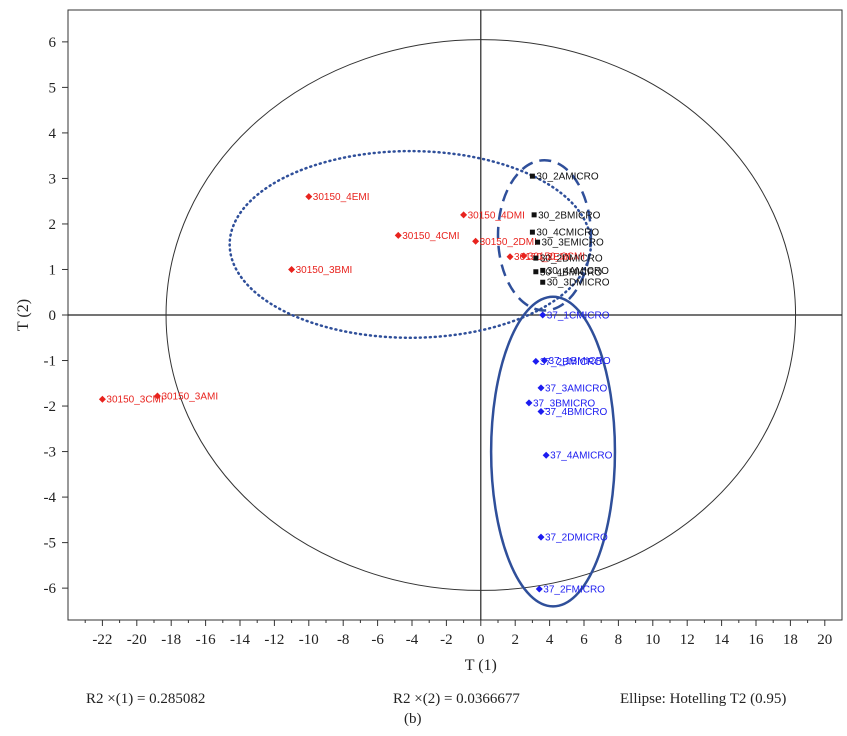 The height and width of the screenshot is (736, 847). Describe the element at coordinates (619, 640) in the screenshot. I see `x-tick-label: 8` at that location.